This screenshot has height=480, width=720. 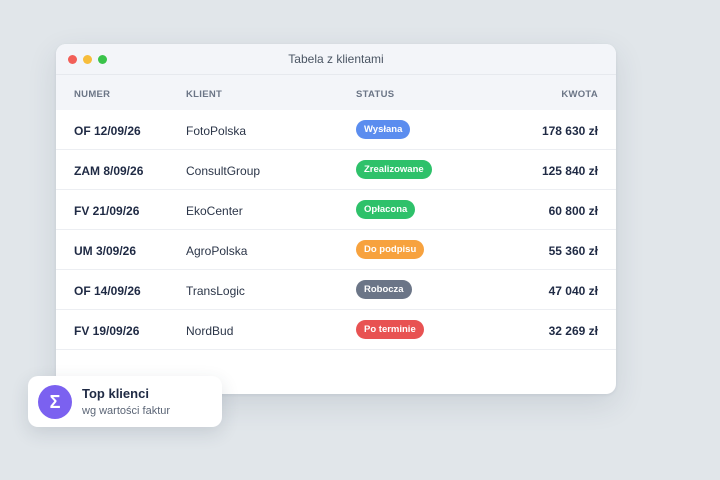 What do you see at coordinates (107, 131) in the screenshot?
I see `row-number: OF 12/09/26` at bounding box center [107, 131].